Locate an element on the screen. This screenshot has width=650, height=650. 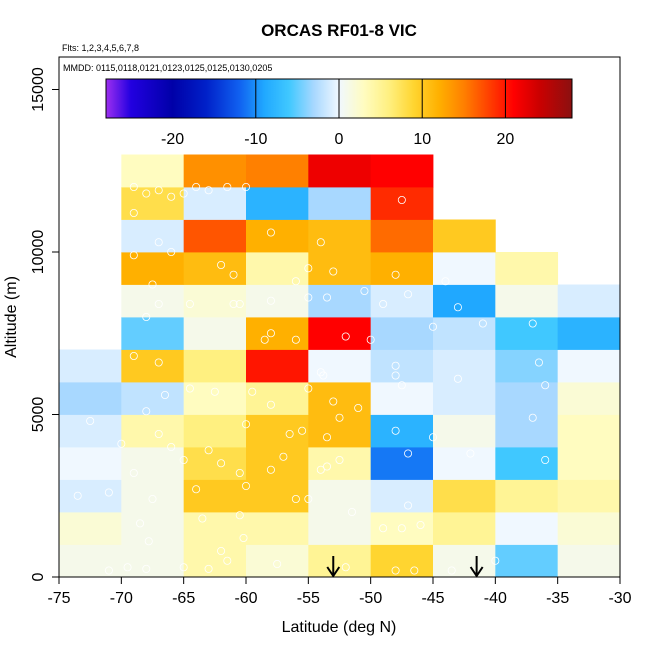
chart-title: ORCAS RF01-8 VIC is located at coordinates (339, 30).